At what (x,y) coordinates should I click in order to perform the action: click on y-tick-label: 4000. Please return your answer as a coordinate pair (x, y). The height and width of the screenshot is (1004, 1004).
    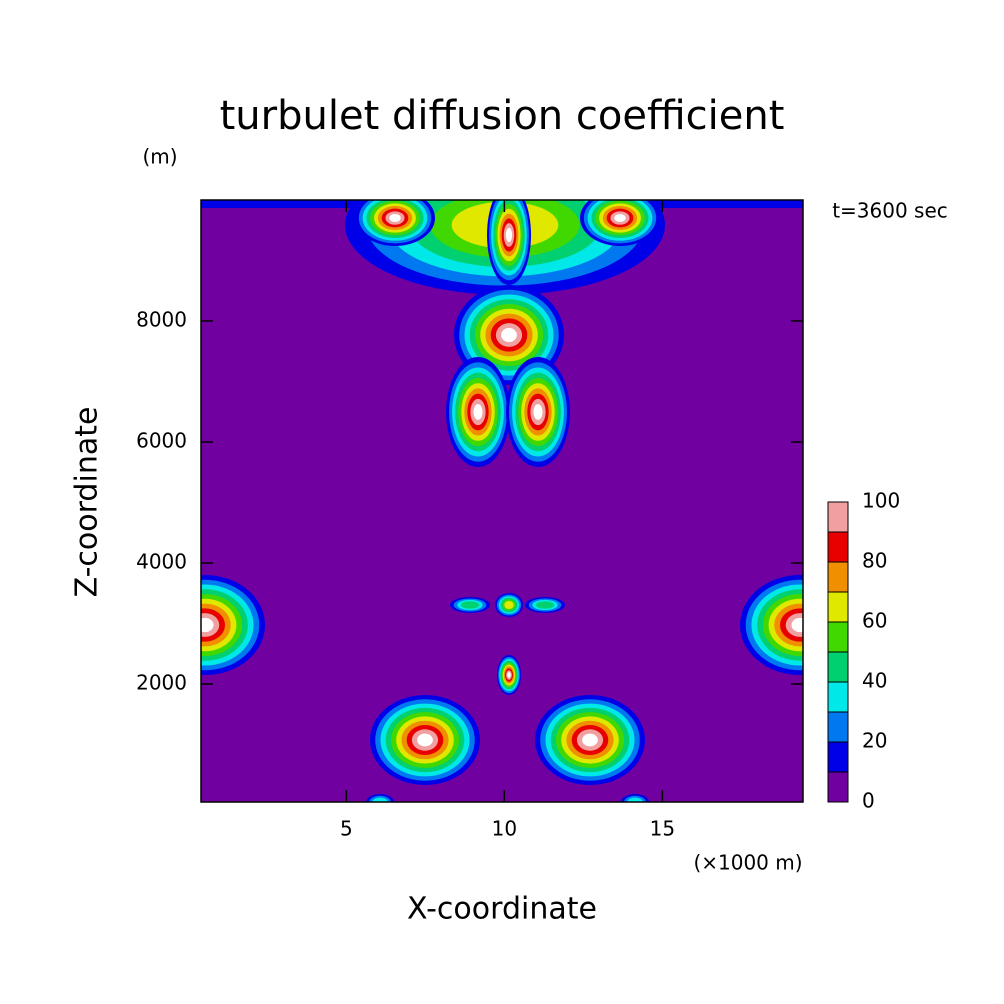
    Looking at the image, I should click on (161, 562).